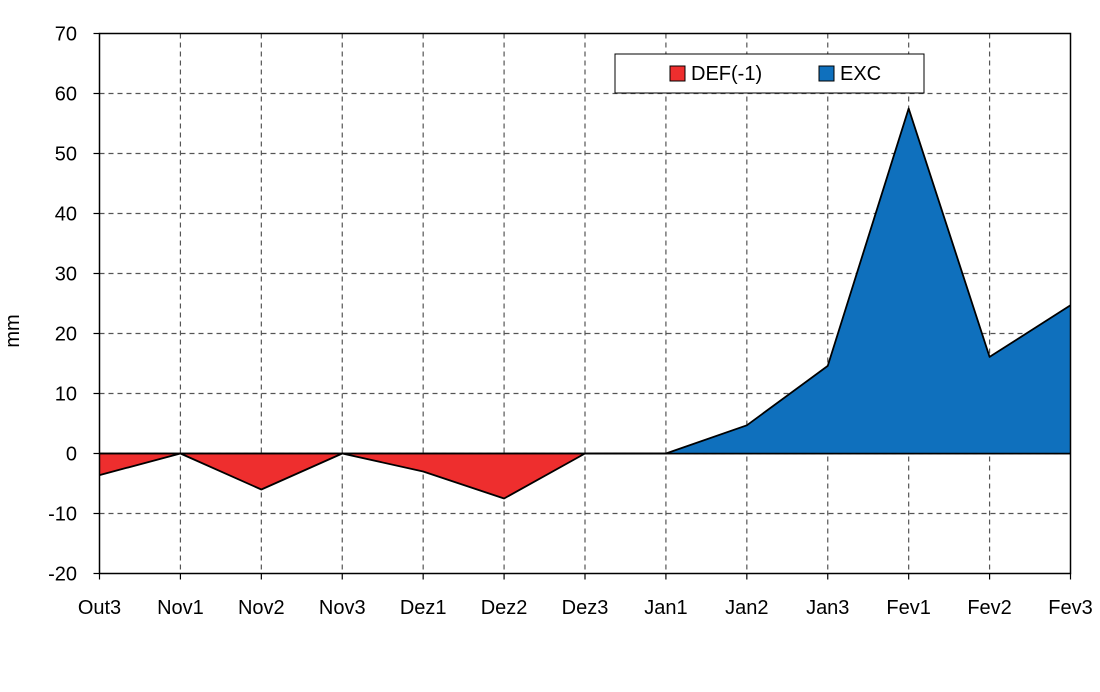  Describe the element at coordinates (62, 575) in the screenshot. I see `y-tick-label: -20` at that location.